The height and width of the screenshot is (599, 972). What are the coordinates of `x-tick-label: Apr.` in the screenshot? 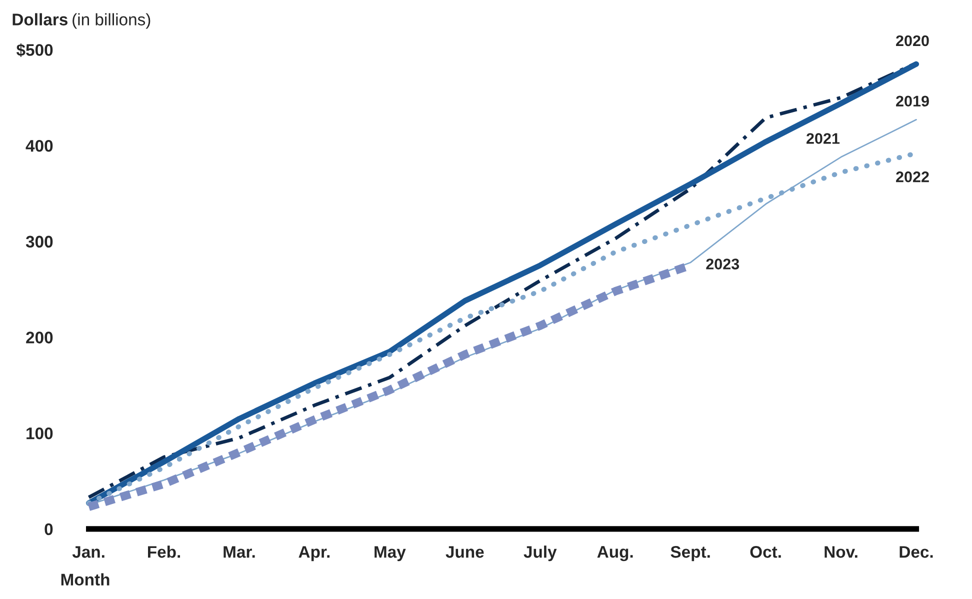 It's located at (314, 554).